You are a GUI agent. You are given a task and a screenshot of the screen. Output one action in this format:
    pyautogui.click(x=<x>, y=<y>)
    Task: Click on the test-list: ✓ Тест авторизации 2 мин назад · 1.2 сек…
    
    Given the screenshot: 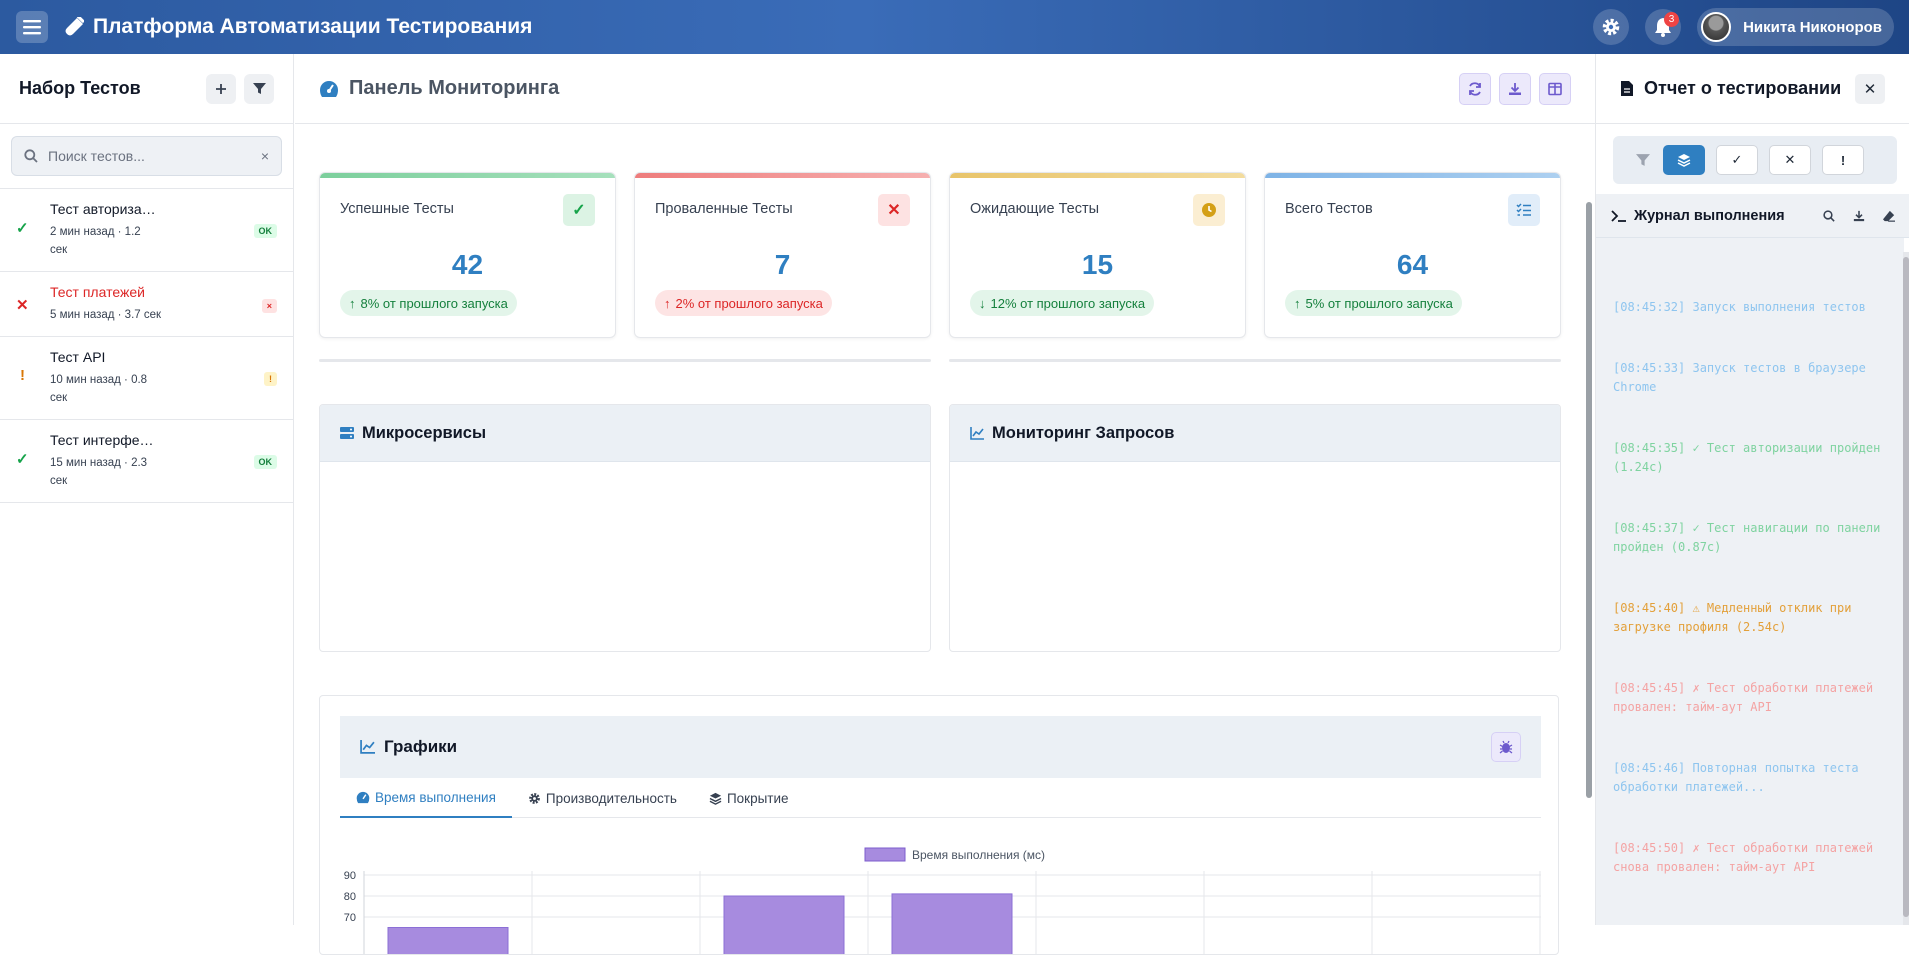 What is the action you would take?
    pyautogui.click(x=146, y=346)
    